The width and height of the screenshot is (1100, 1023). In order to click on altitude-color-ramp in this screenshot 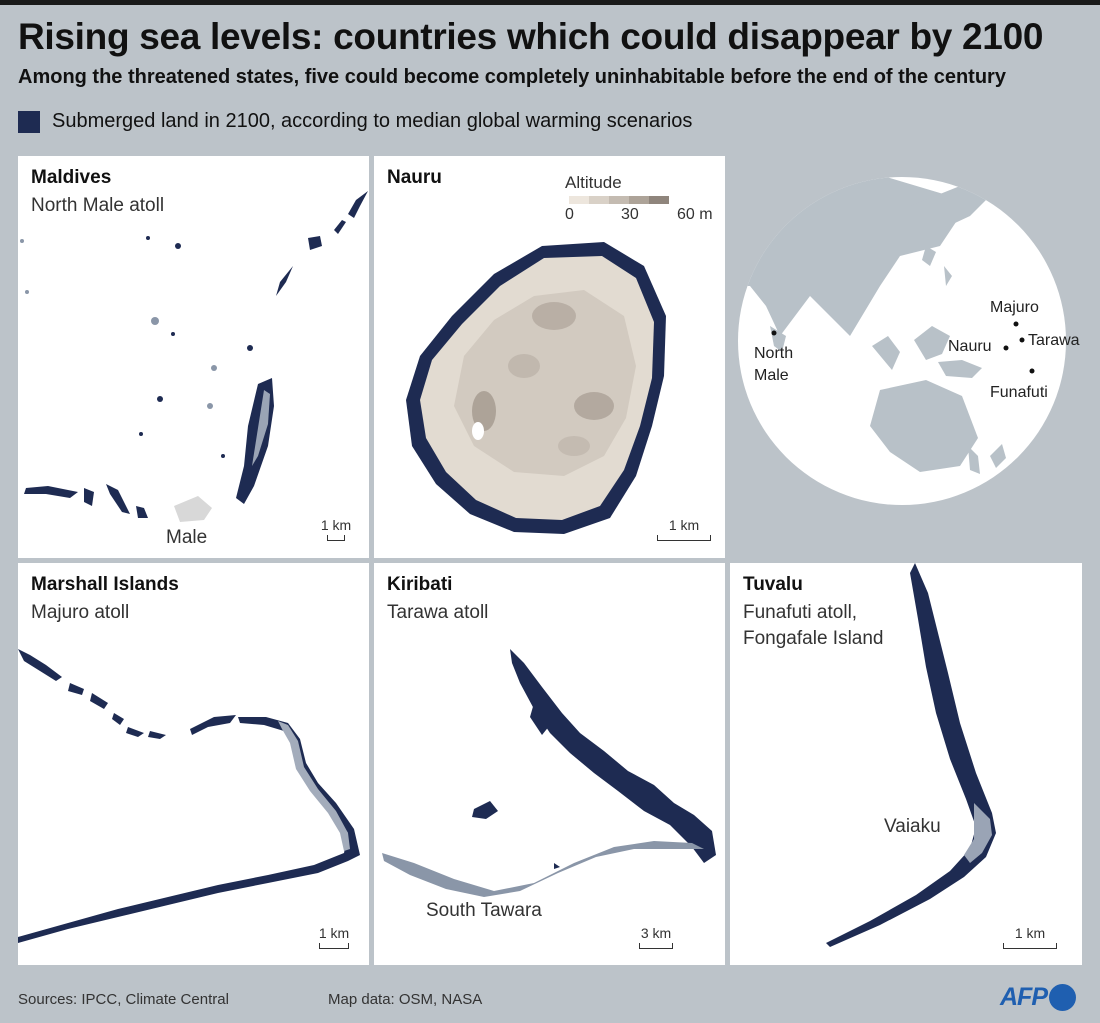, I will do `click(619, 200)`.